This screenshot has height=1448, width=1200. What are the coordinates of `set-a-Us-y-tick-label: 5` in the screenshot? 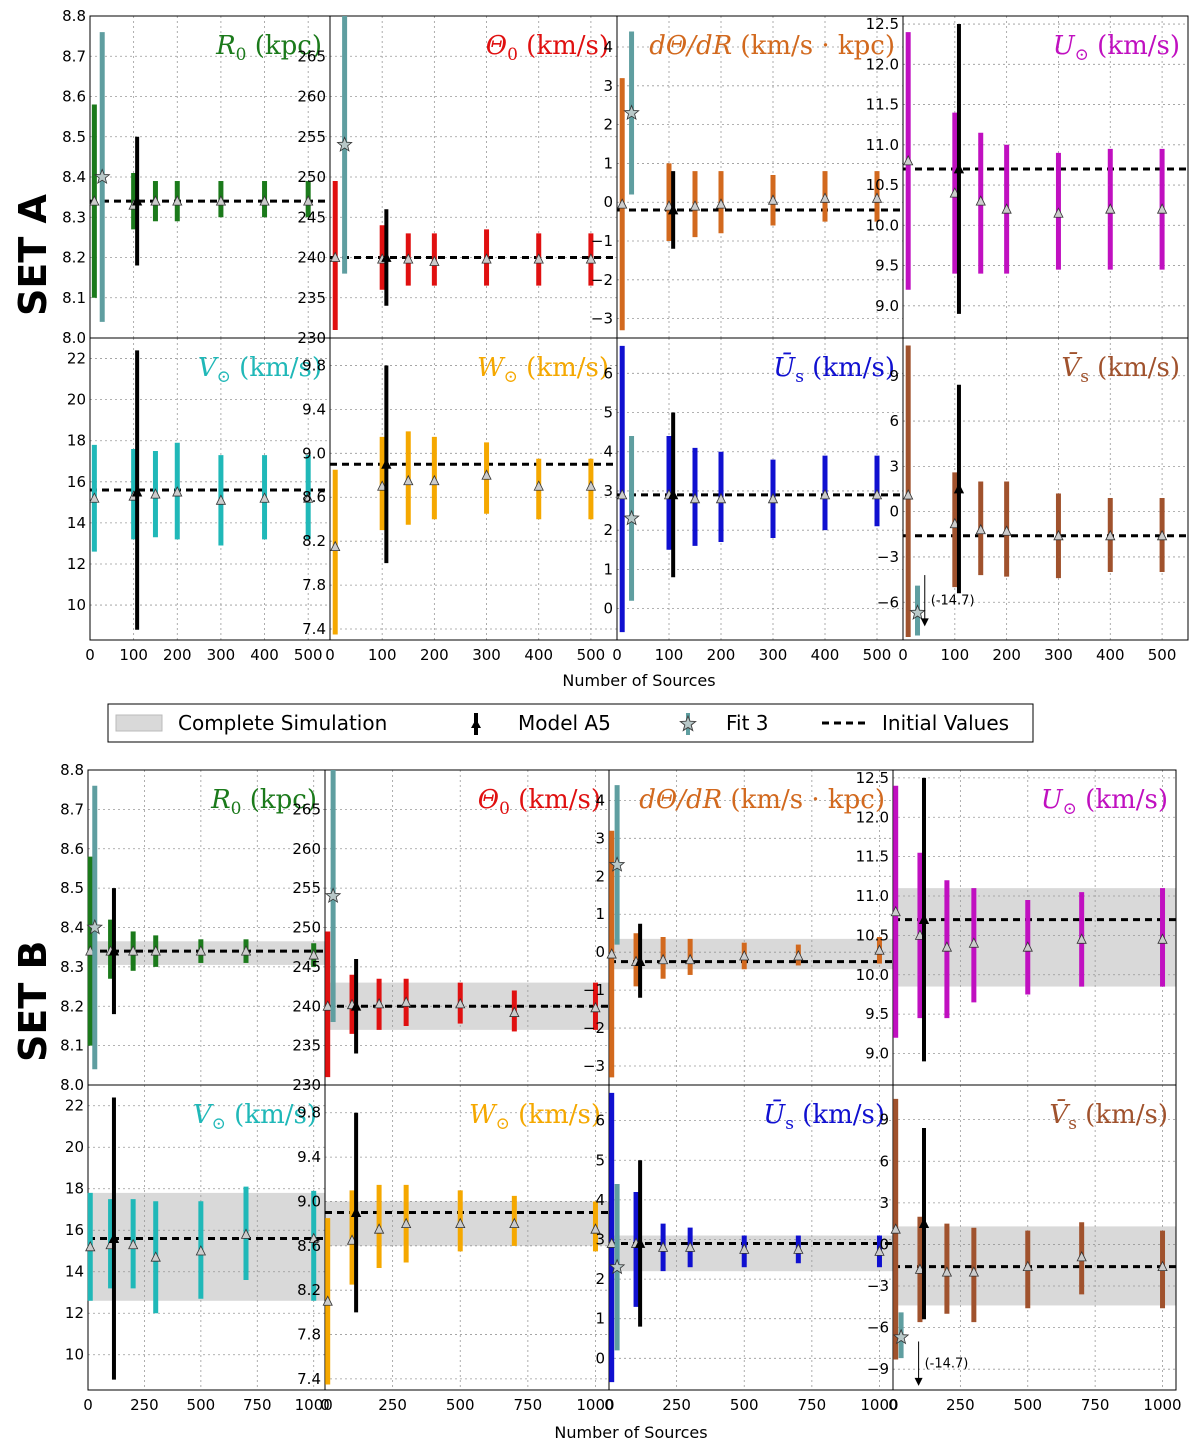 It's located at (608, 413).